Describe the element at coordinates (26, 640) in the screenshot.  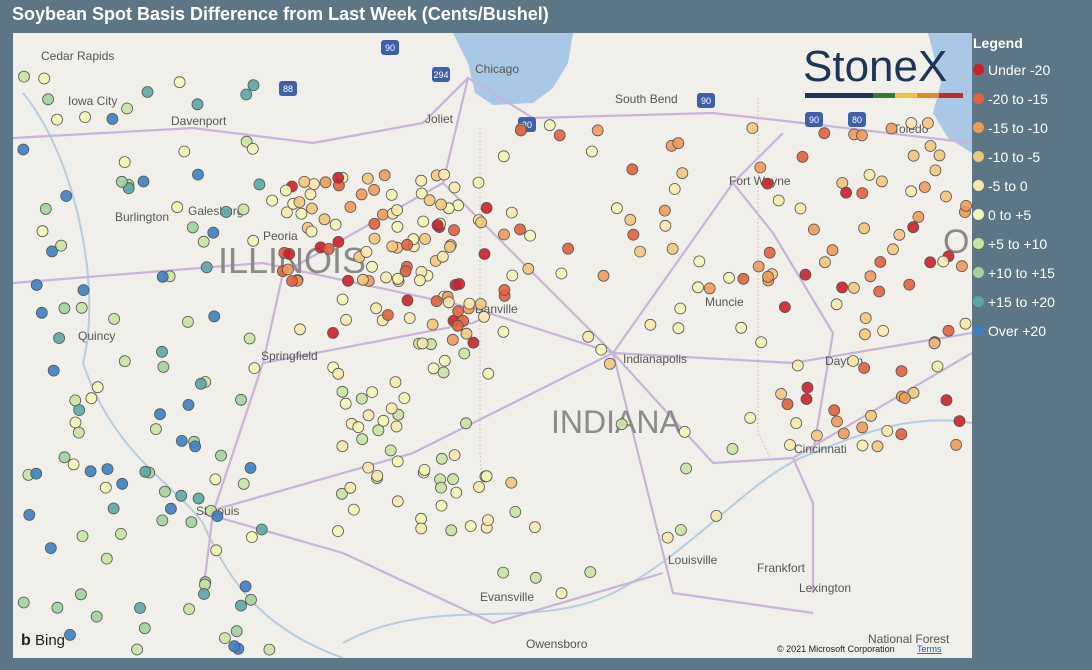
I see `bing-icon: b` at that location.